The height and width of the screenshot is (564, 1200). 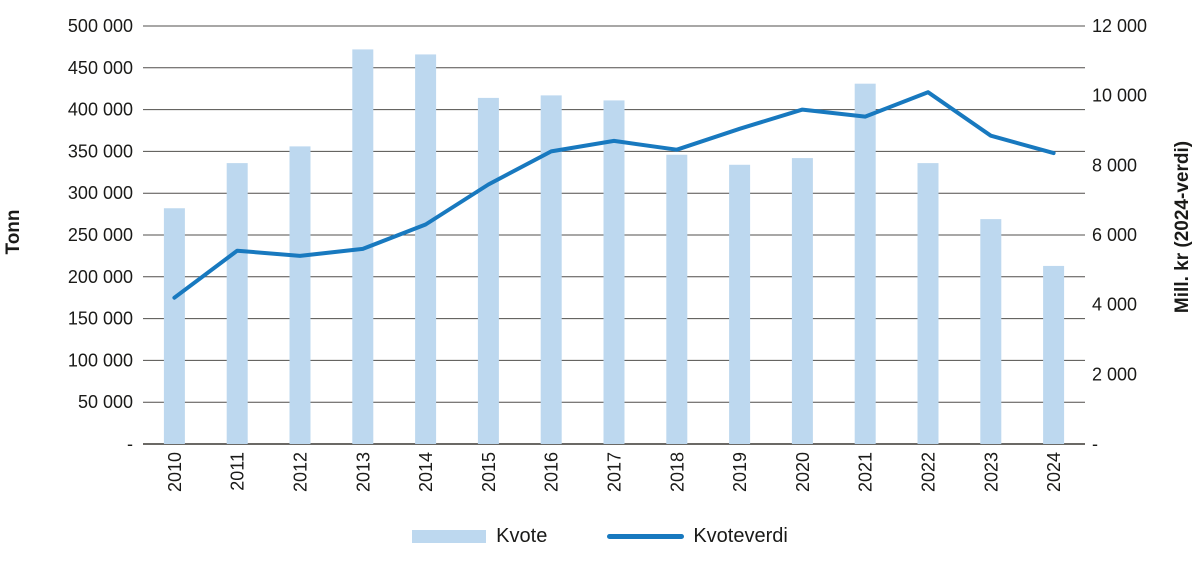 What do you see at coordinates (740, 304) in the screenshot?
I see `bar-2019` at bounding box center [740, 304].